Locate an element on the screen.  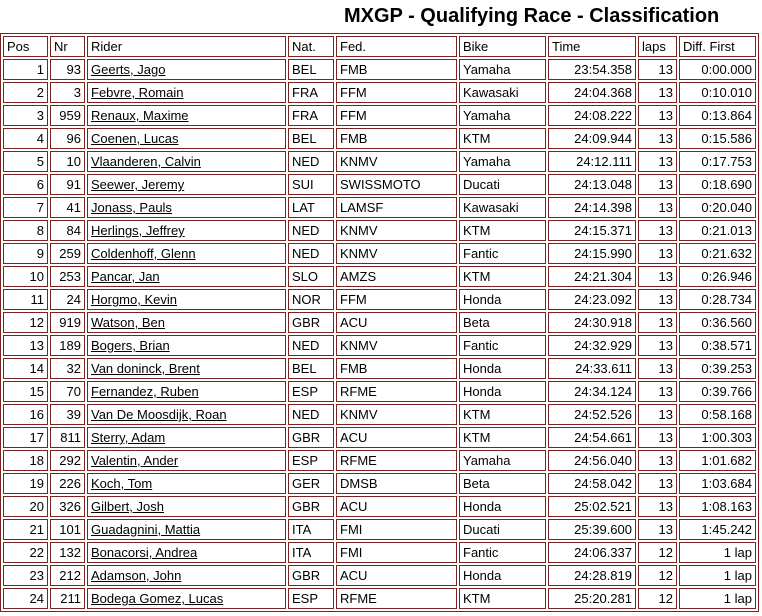
cell-nr: 10 is located at coordinates (67, 161).